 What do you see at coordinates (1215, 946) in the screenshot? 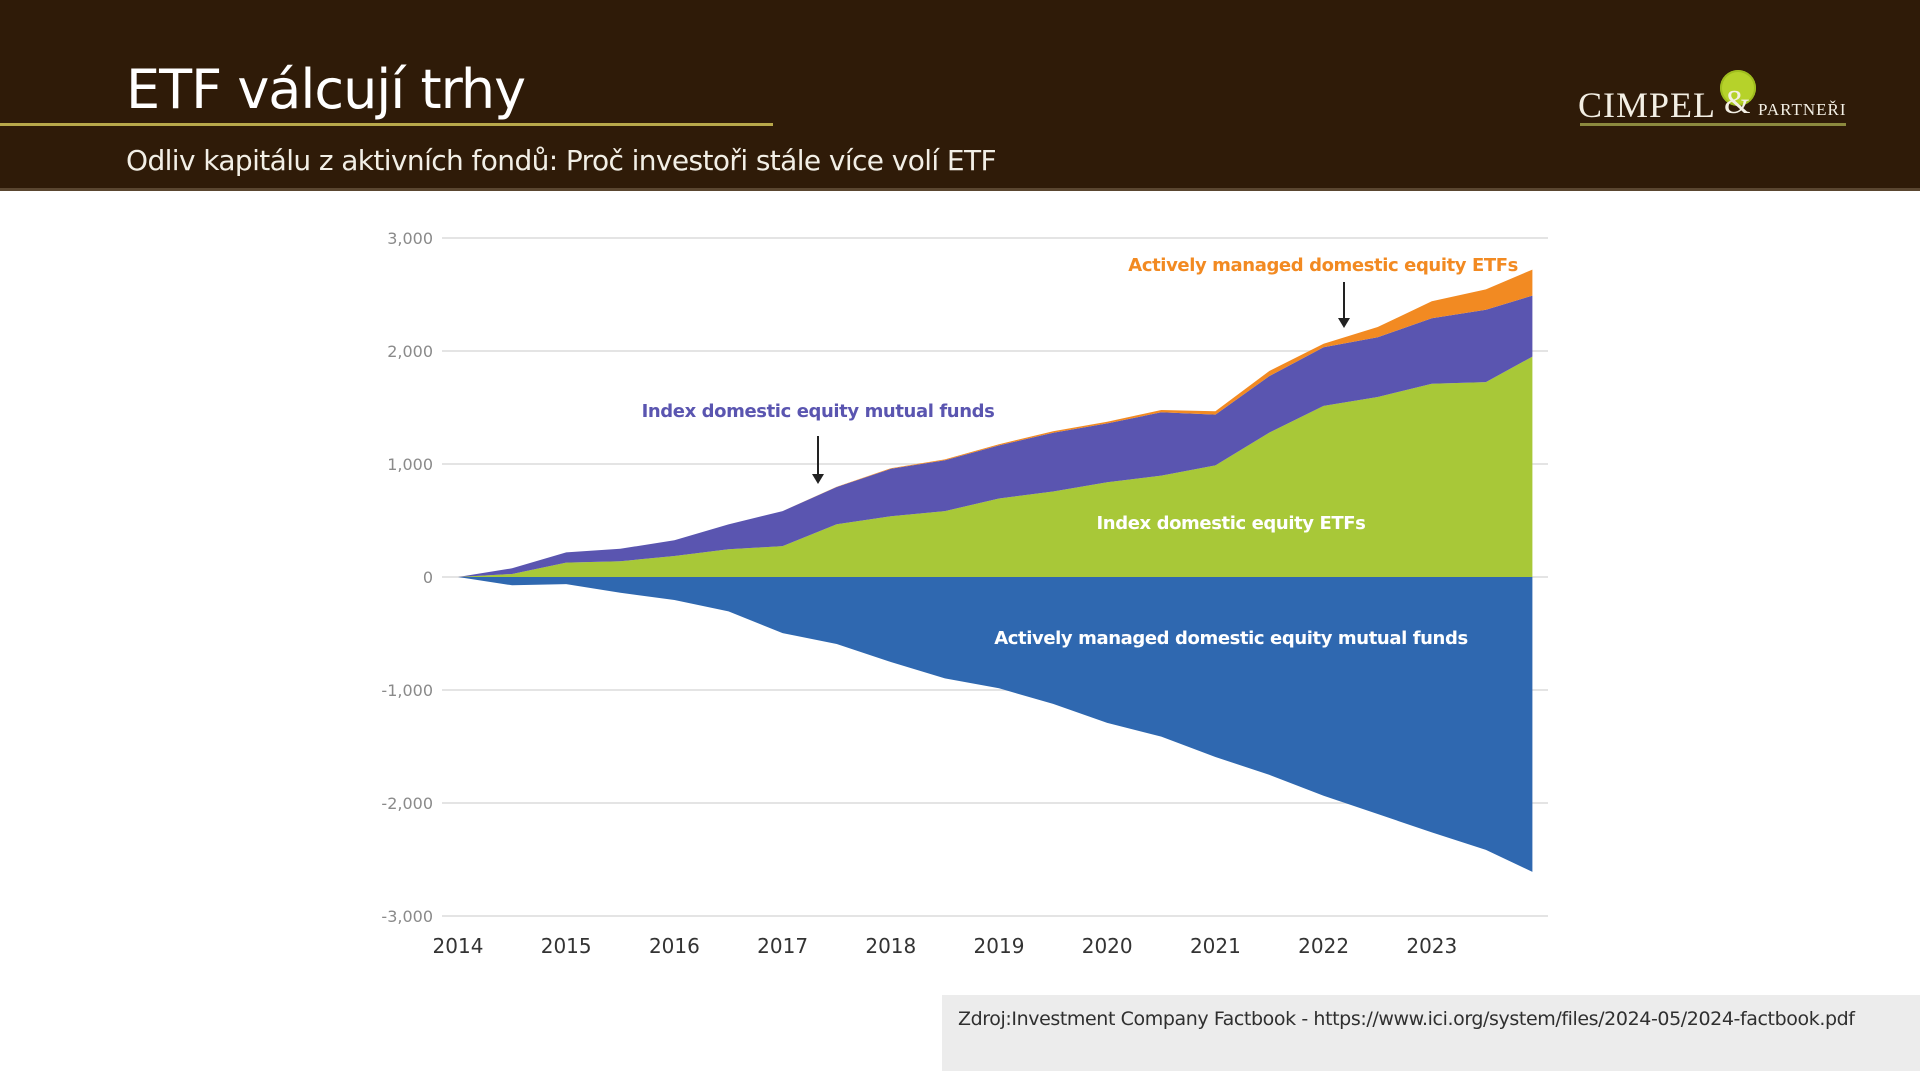
I see `x-tick-label: 2021` at bounding box center [1215, 946].